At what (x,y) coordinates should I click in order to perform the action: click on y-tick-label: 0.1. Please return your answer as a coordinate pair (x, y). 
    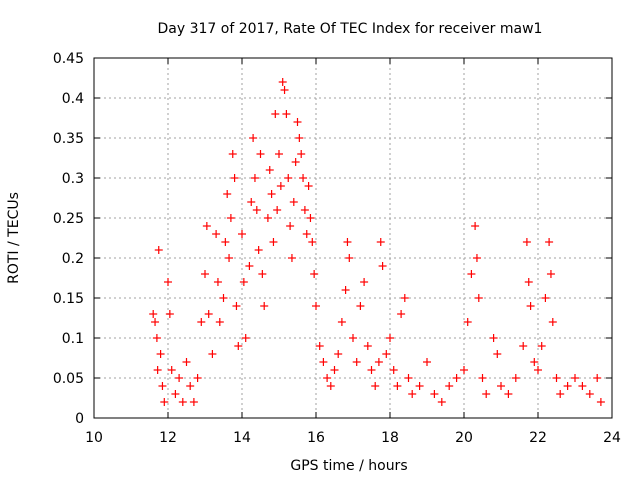
    Looking at the image, I should click on (73, 339).